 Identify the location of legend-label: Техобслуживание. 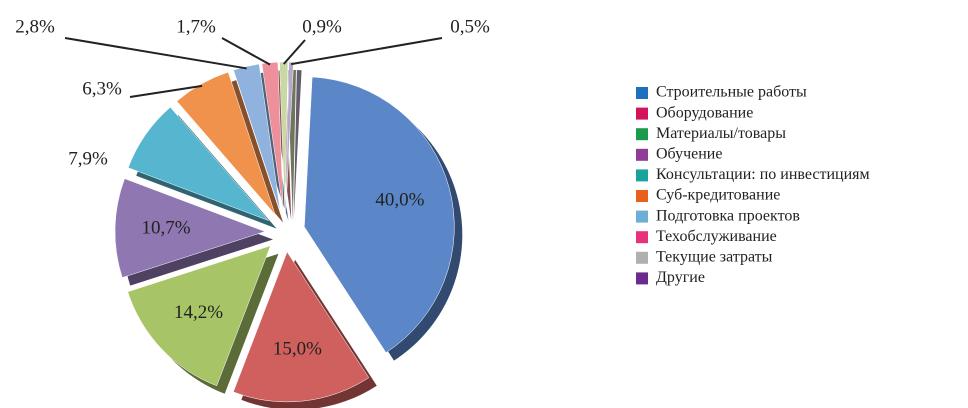
(716, 236).